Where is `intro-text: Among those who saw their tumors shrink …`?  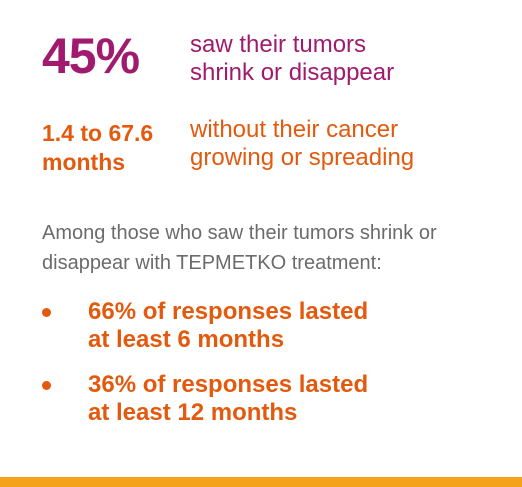 intro-text: Among those who saw their tumors shrink … is located at coordinates (239, 248).